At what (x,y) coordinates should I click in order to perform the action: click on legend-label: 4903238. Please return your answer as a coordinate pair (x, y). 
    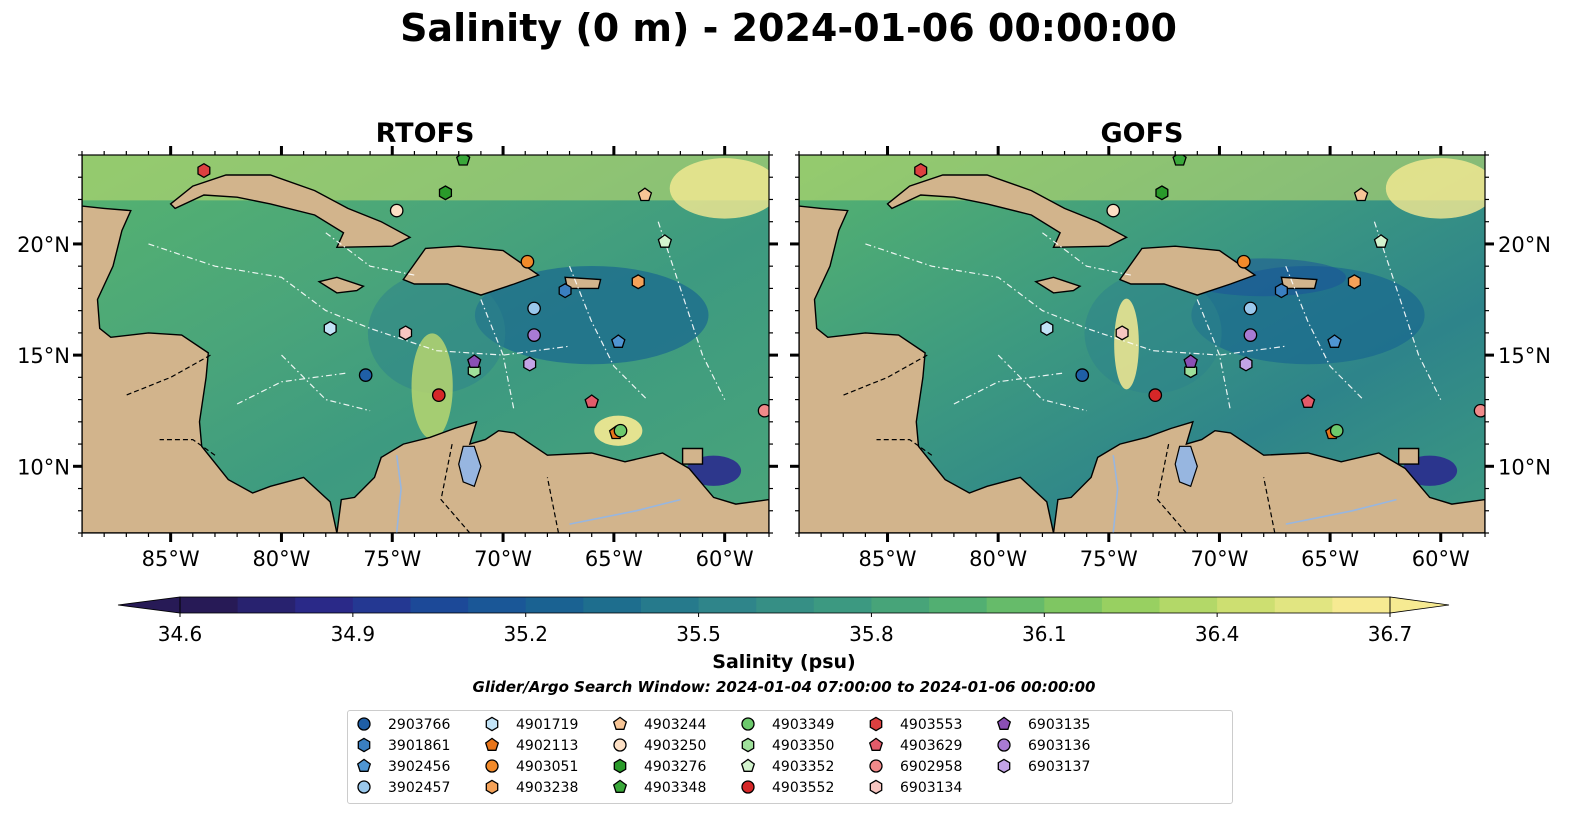
    Looking at the image, I should click on (547, 788).